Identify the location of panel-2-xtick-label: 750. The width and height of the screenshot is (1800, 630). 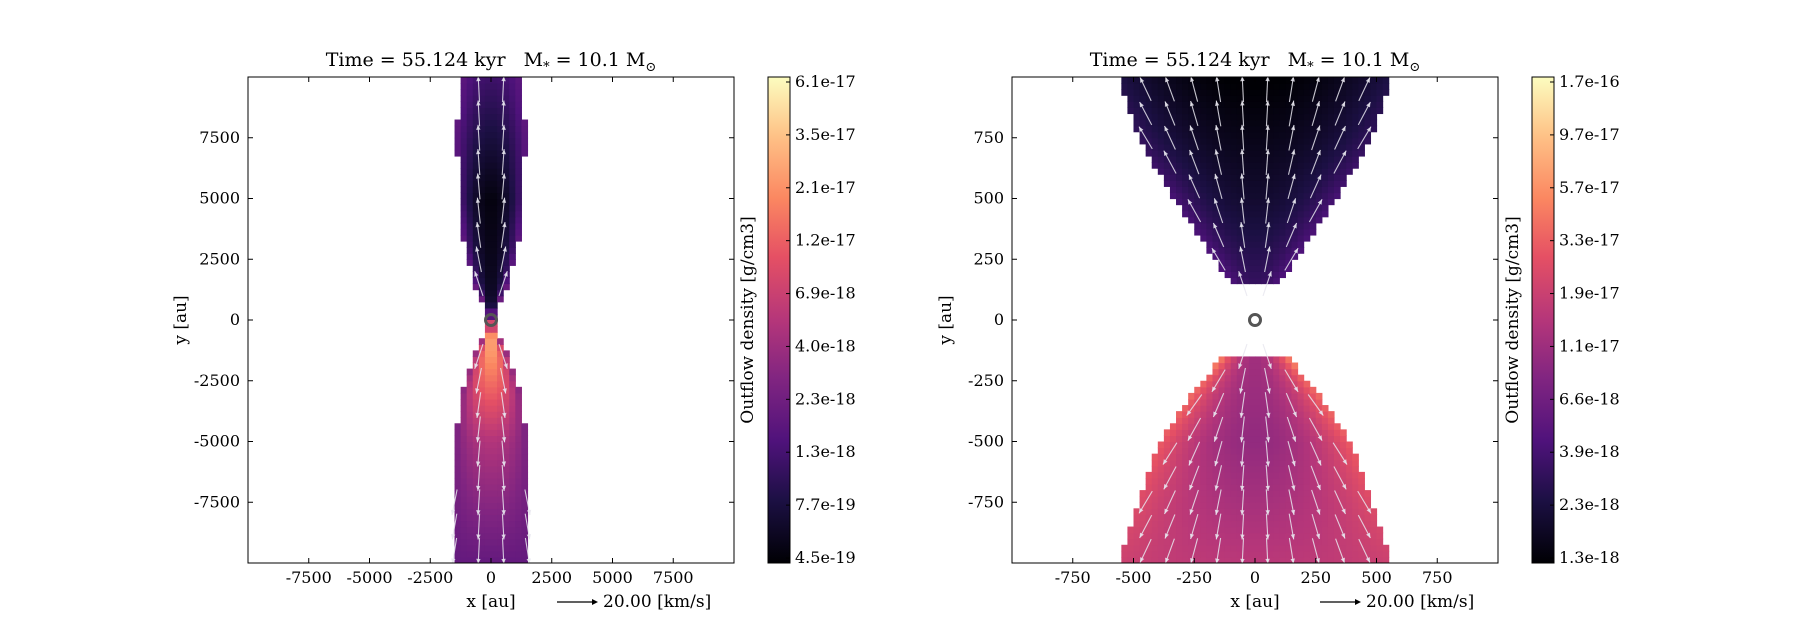
(1437, 577).